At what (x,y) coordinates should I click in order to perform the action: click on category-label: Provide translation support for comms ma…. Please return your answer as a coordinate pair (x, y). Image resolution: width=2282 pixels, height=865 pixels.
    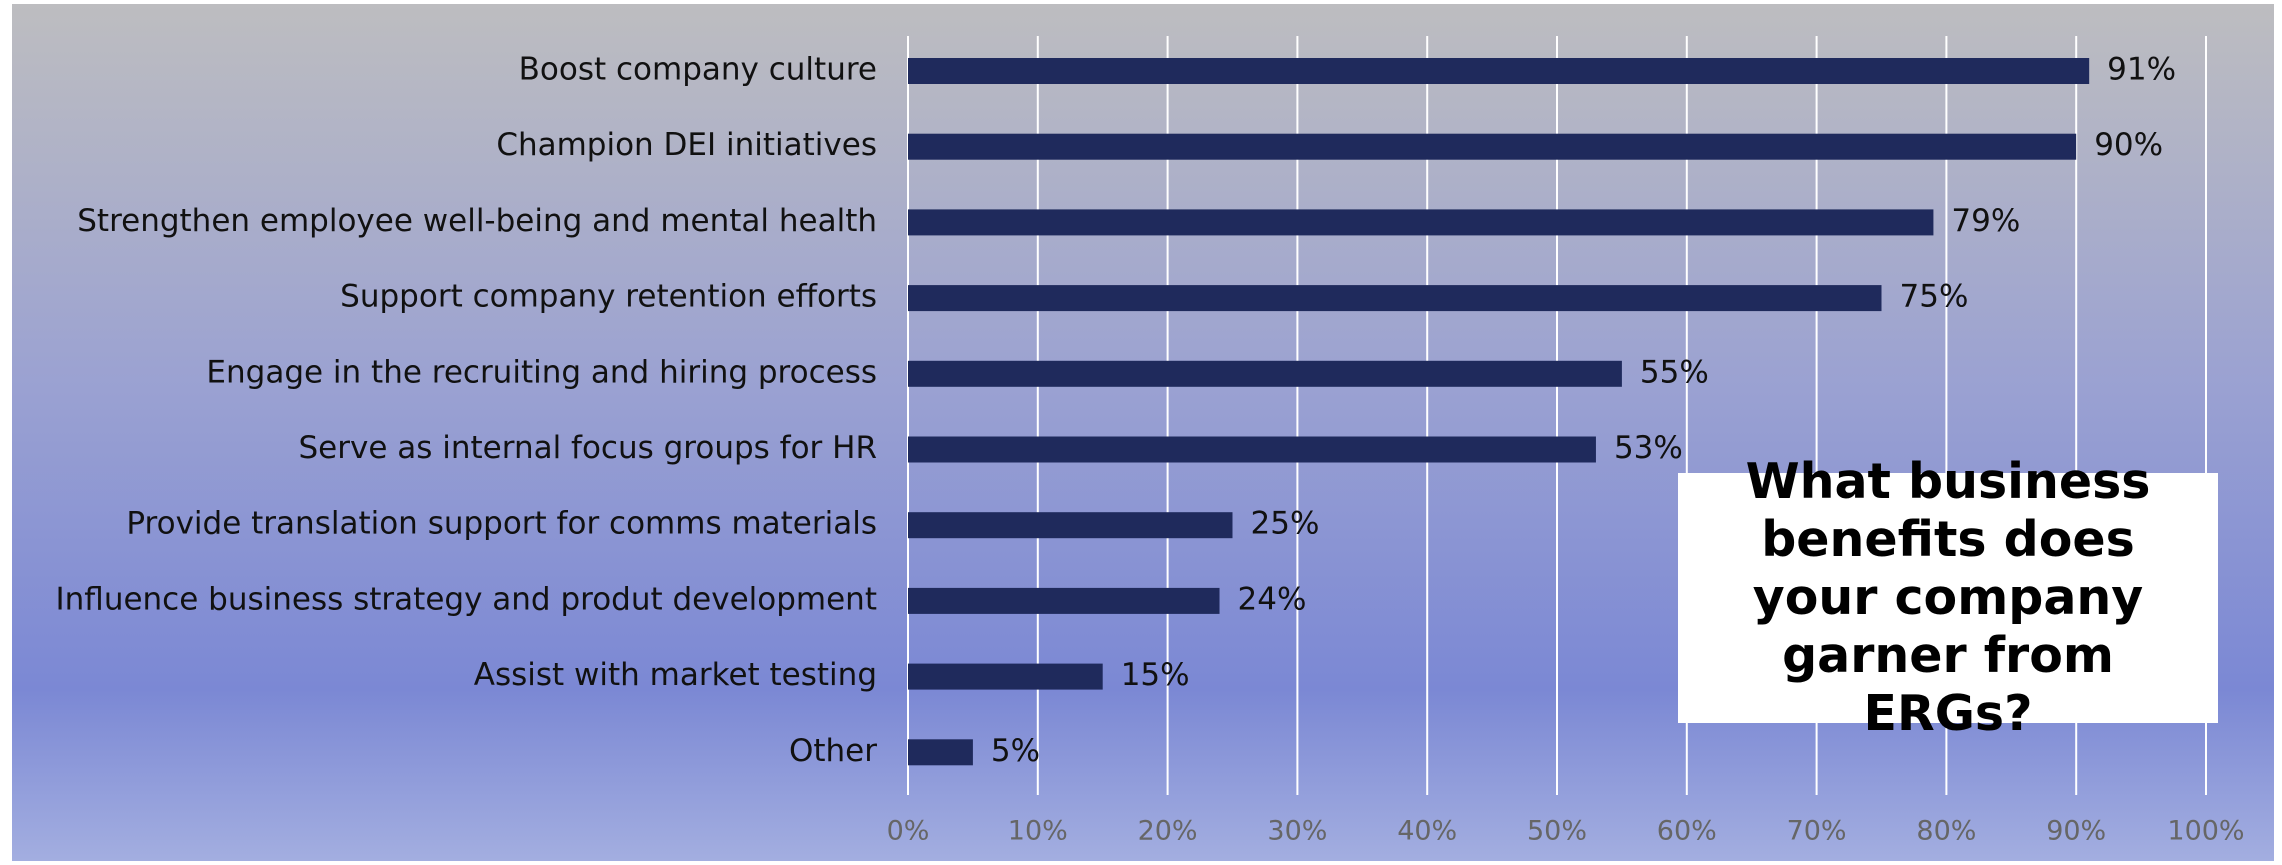
    Looking at the image, I should click on (501, 524).